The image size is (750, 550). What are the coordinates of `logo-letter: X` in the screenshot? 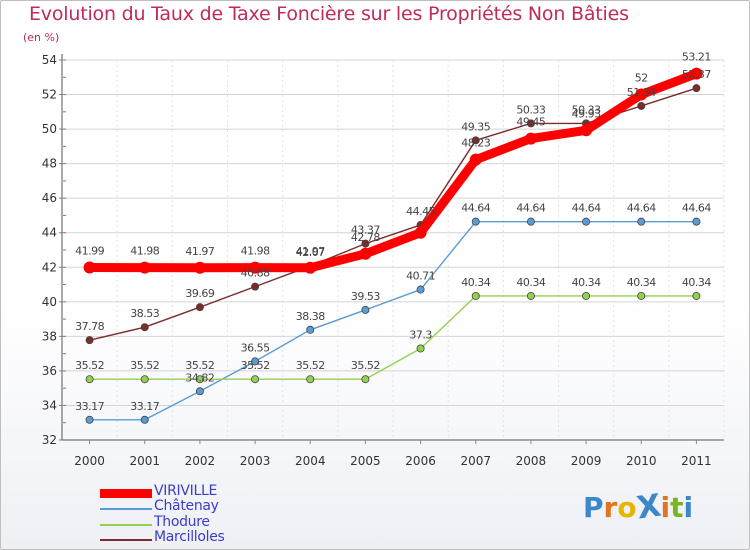 It's located at (648, 507).